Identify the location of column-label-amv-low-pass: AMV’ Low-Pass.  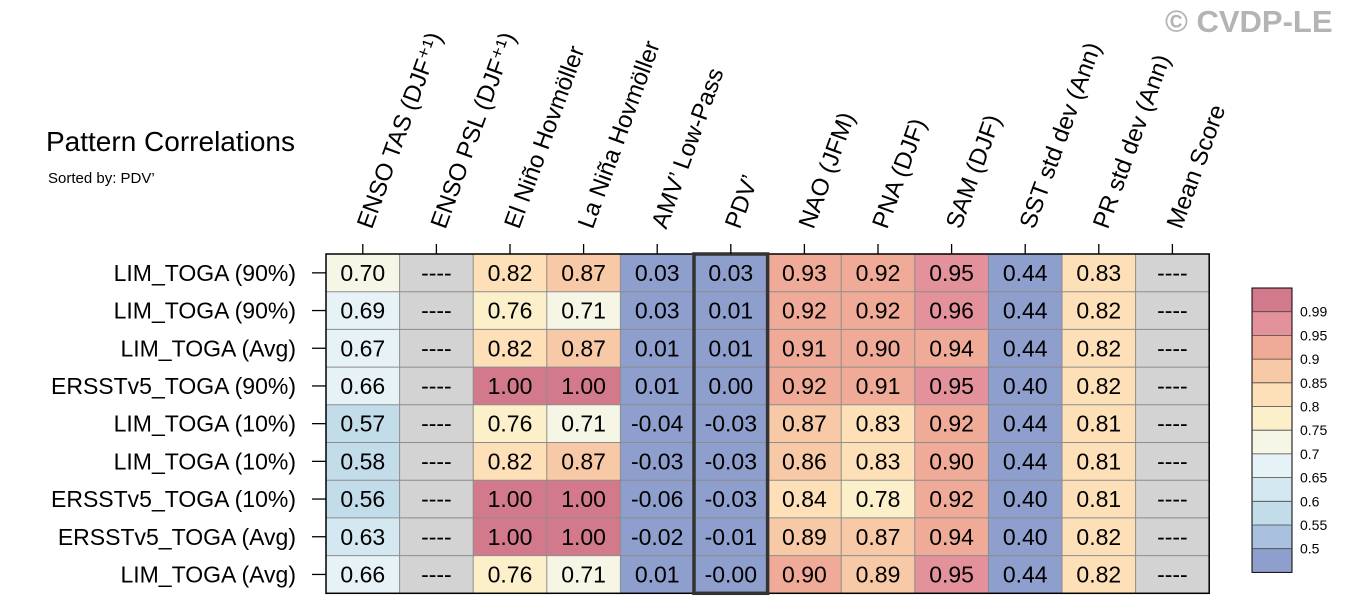
(687, 148).